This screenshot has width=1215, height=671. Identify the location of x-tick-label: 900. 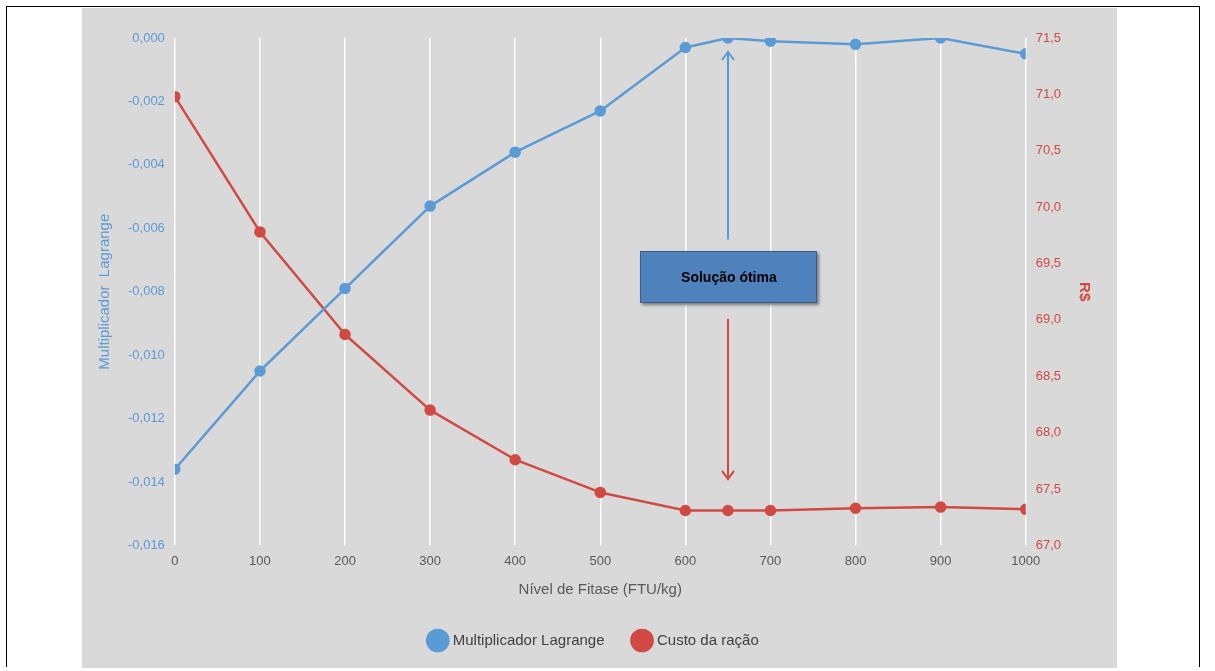
(940, 560).